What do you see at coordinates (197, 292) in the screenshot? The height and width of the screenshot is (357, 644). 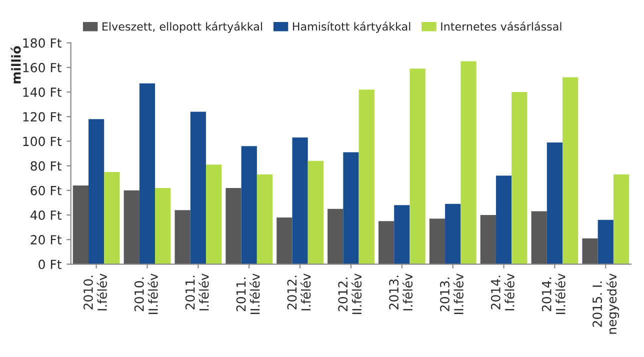 I see `x-tick-label: 2011. I.félév` at bounding box center [197, 292].